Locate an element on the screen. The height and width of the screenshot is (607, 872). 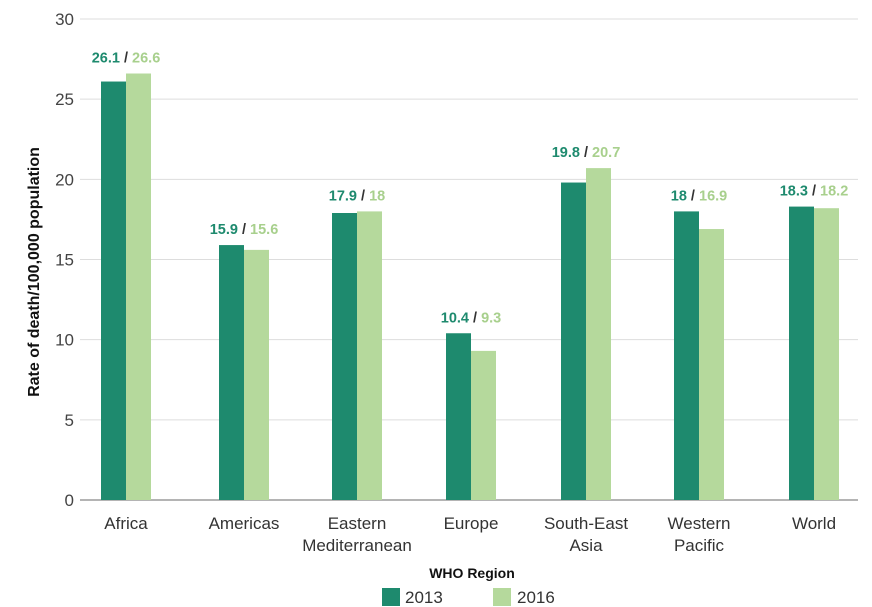
bar-2013-eastern-mediterranean is located at coordinates (344, 356).